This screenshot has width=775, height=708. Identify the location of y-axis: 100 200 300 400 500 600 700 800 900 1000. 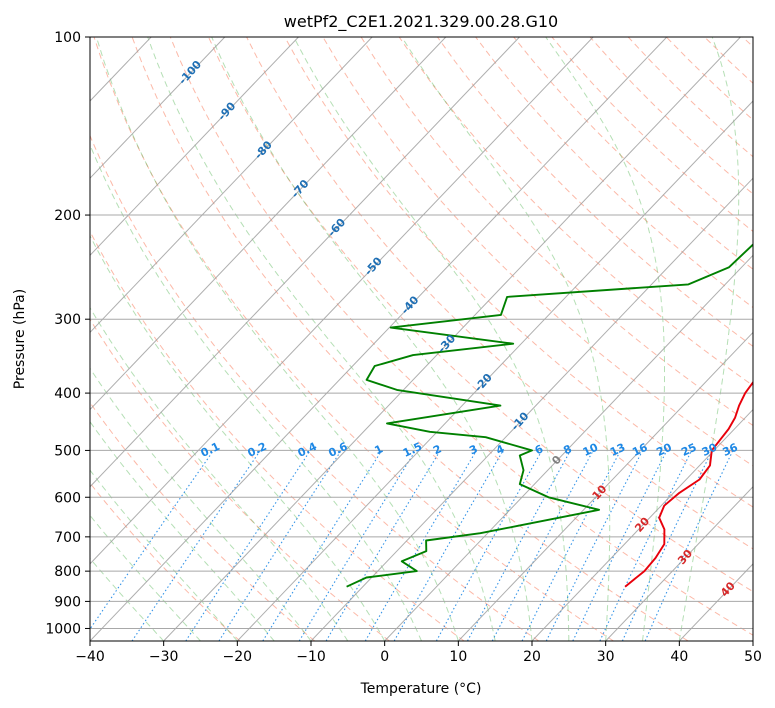
(67, 333).